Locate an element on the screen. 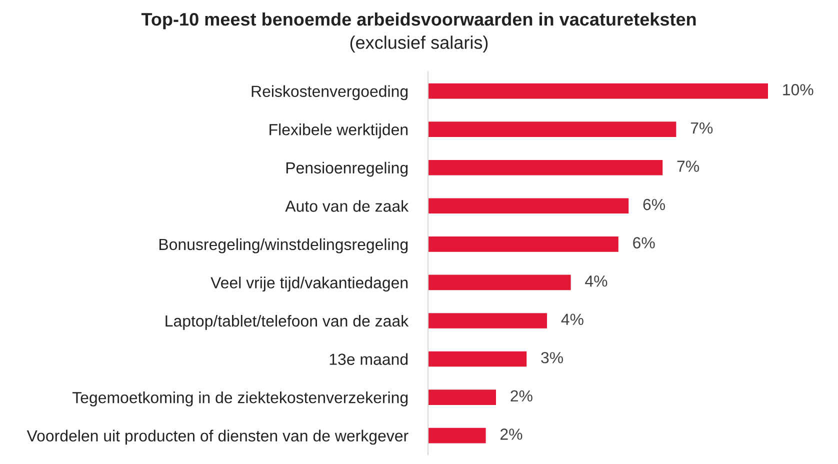 This screenshot has width=838, height=464. data-label: 10% is located at coordinates (798, 90).